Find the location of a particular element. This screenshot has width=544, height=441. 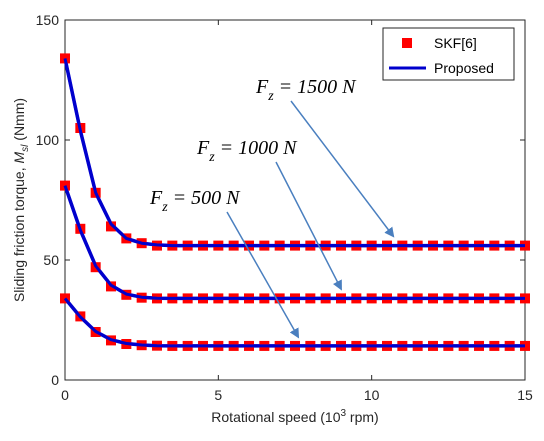

load-annotation: Fz = 500 N is located at coordinates (195, 201).